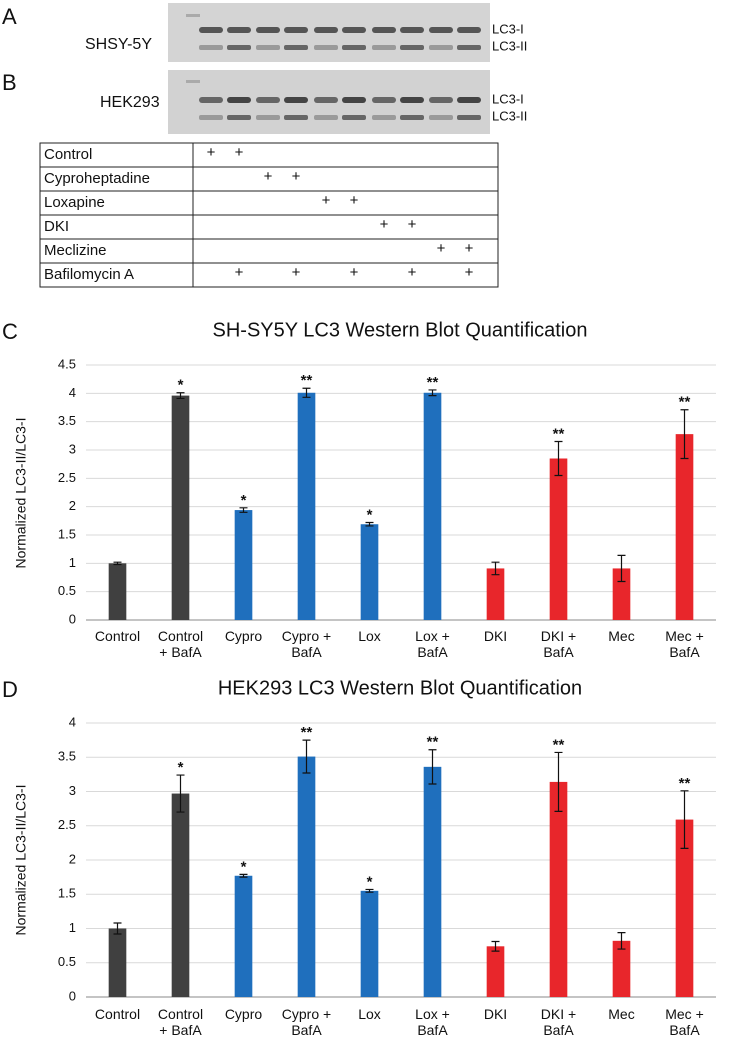 This screenshot has height=1041, width=750. Describe the element at coordinates (21, 493) in the screenshot. I see `y-axis-label: Normalized LC3-II/LC3-I` at that location.